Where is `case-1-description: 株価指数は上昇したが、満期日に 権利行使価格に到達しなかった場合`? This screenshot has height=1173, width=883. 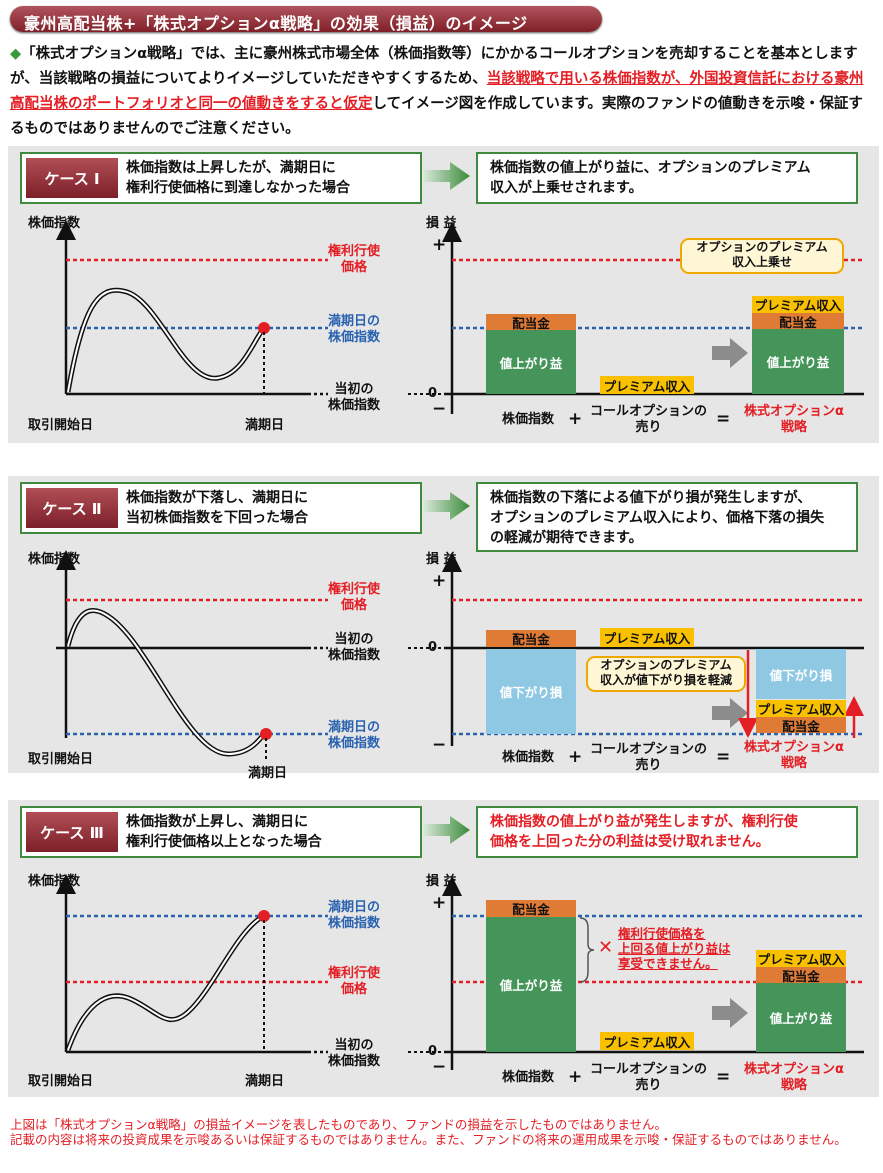 case-1-description: 株価指数は上昇したが、満期日に 権利行使価格に到達しなかった場合 is located at coordinates (238, 178).